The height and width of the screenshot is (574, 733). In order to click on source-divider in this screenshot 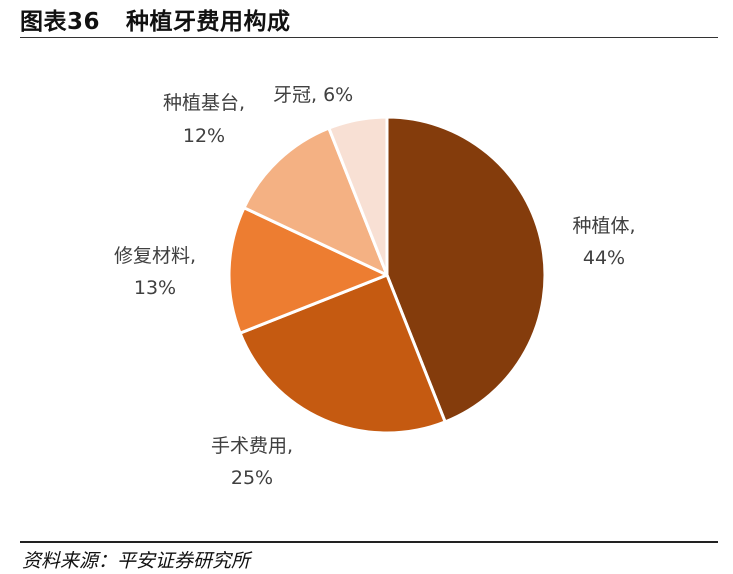, I will do `click(369, 542)`.